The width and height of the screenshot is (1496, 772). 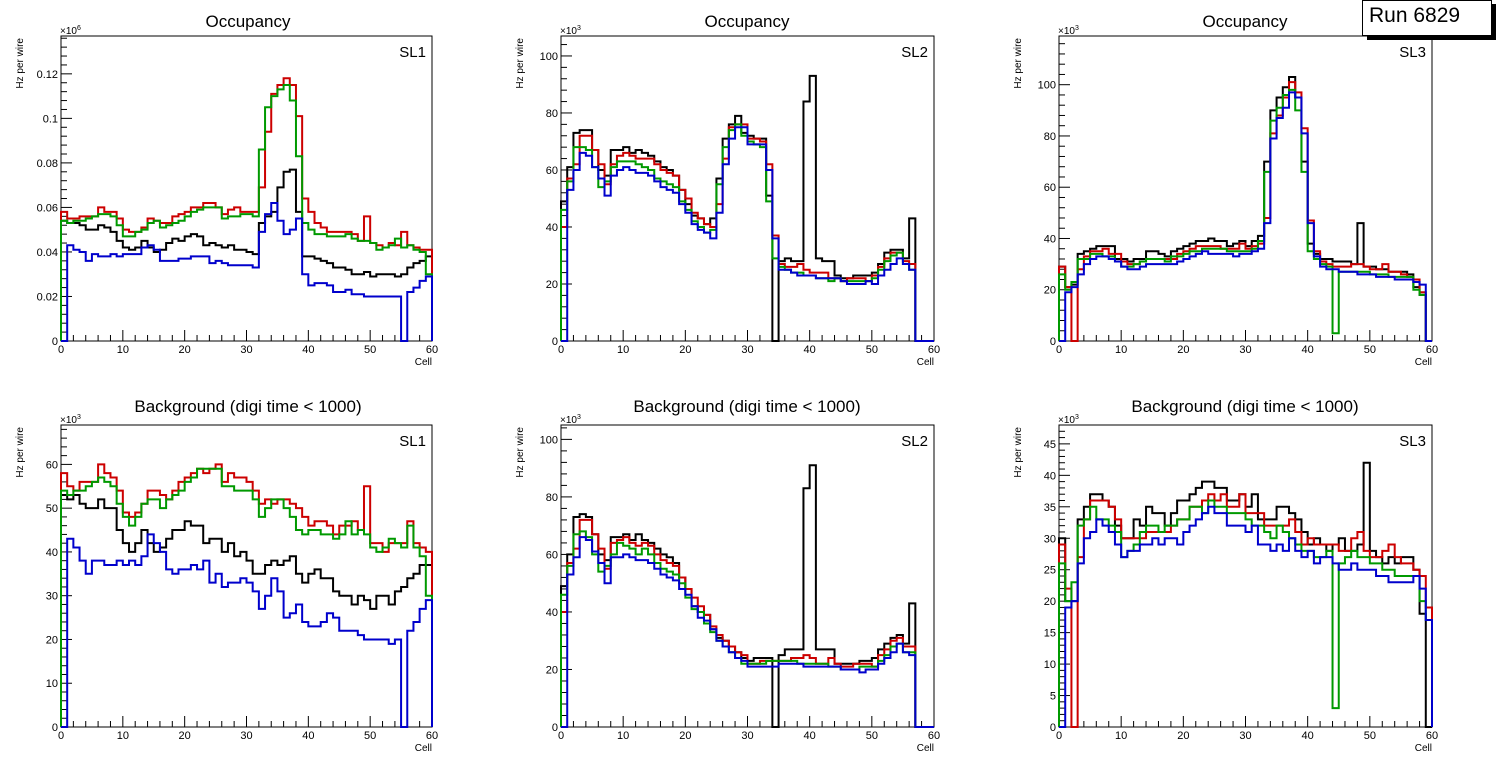 I want to click on y-tick-label: 5, so click(x=1053, y=697).